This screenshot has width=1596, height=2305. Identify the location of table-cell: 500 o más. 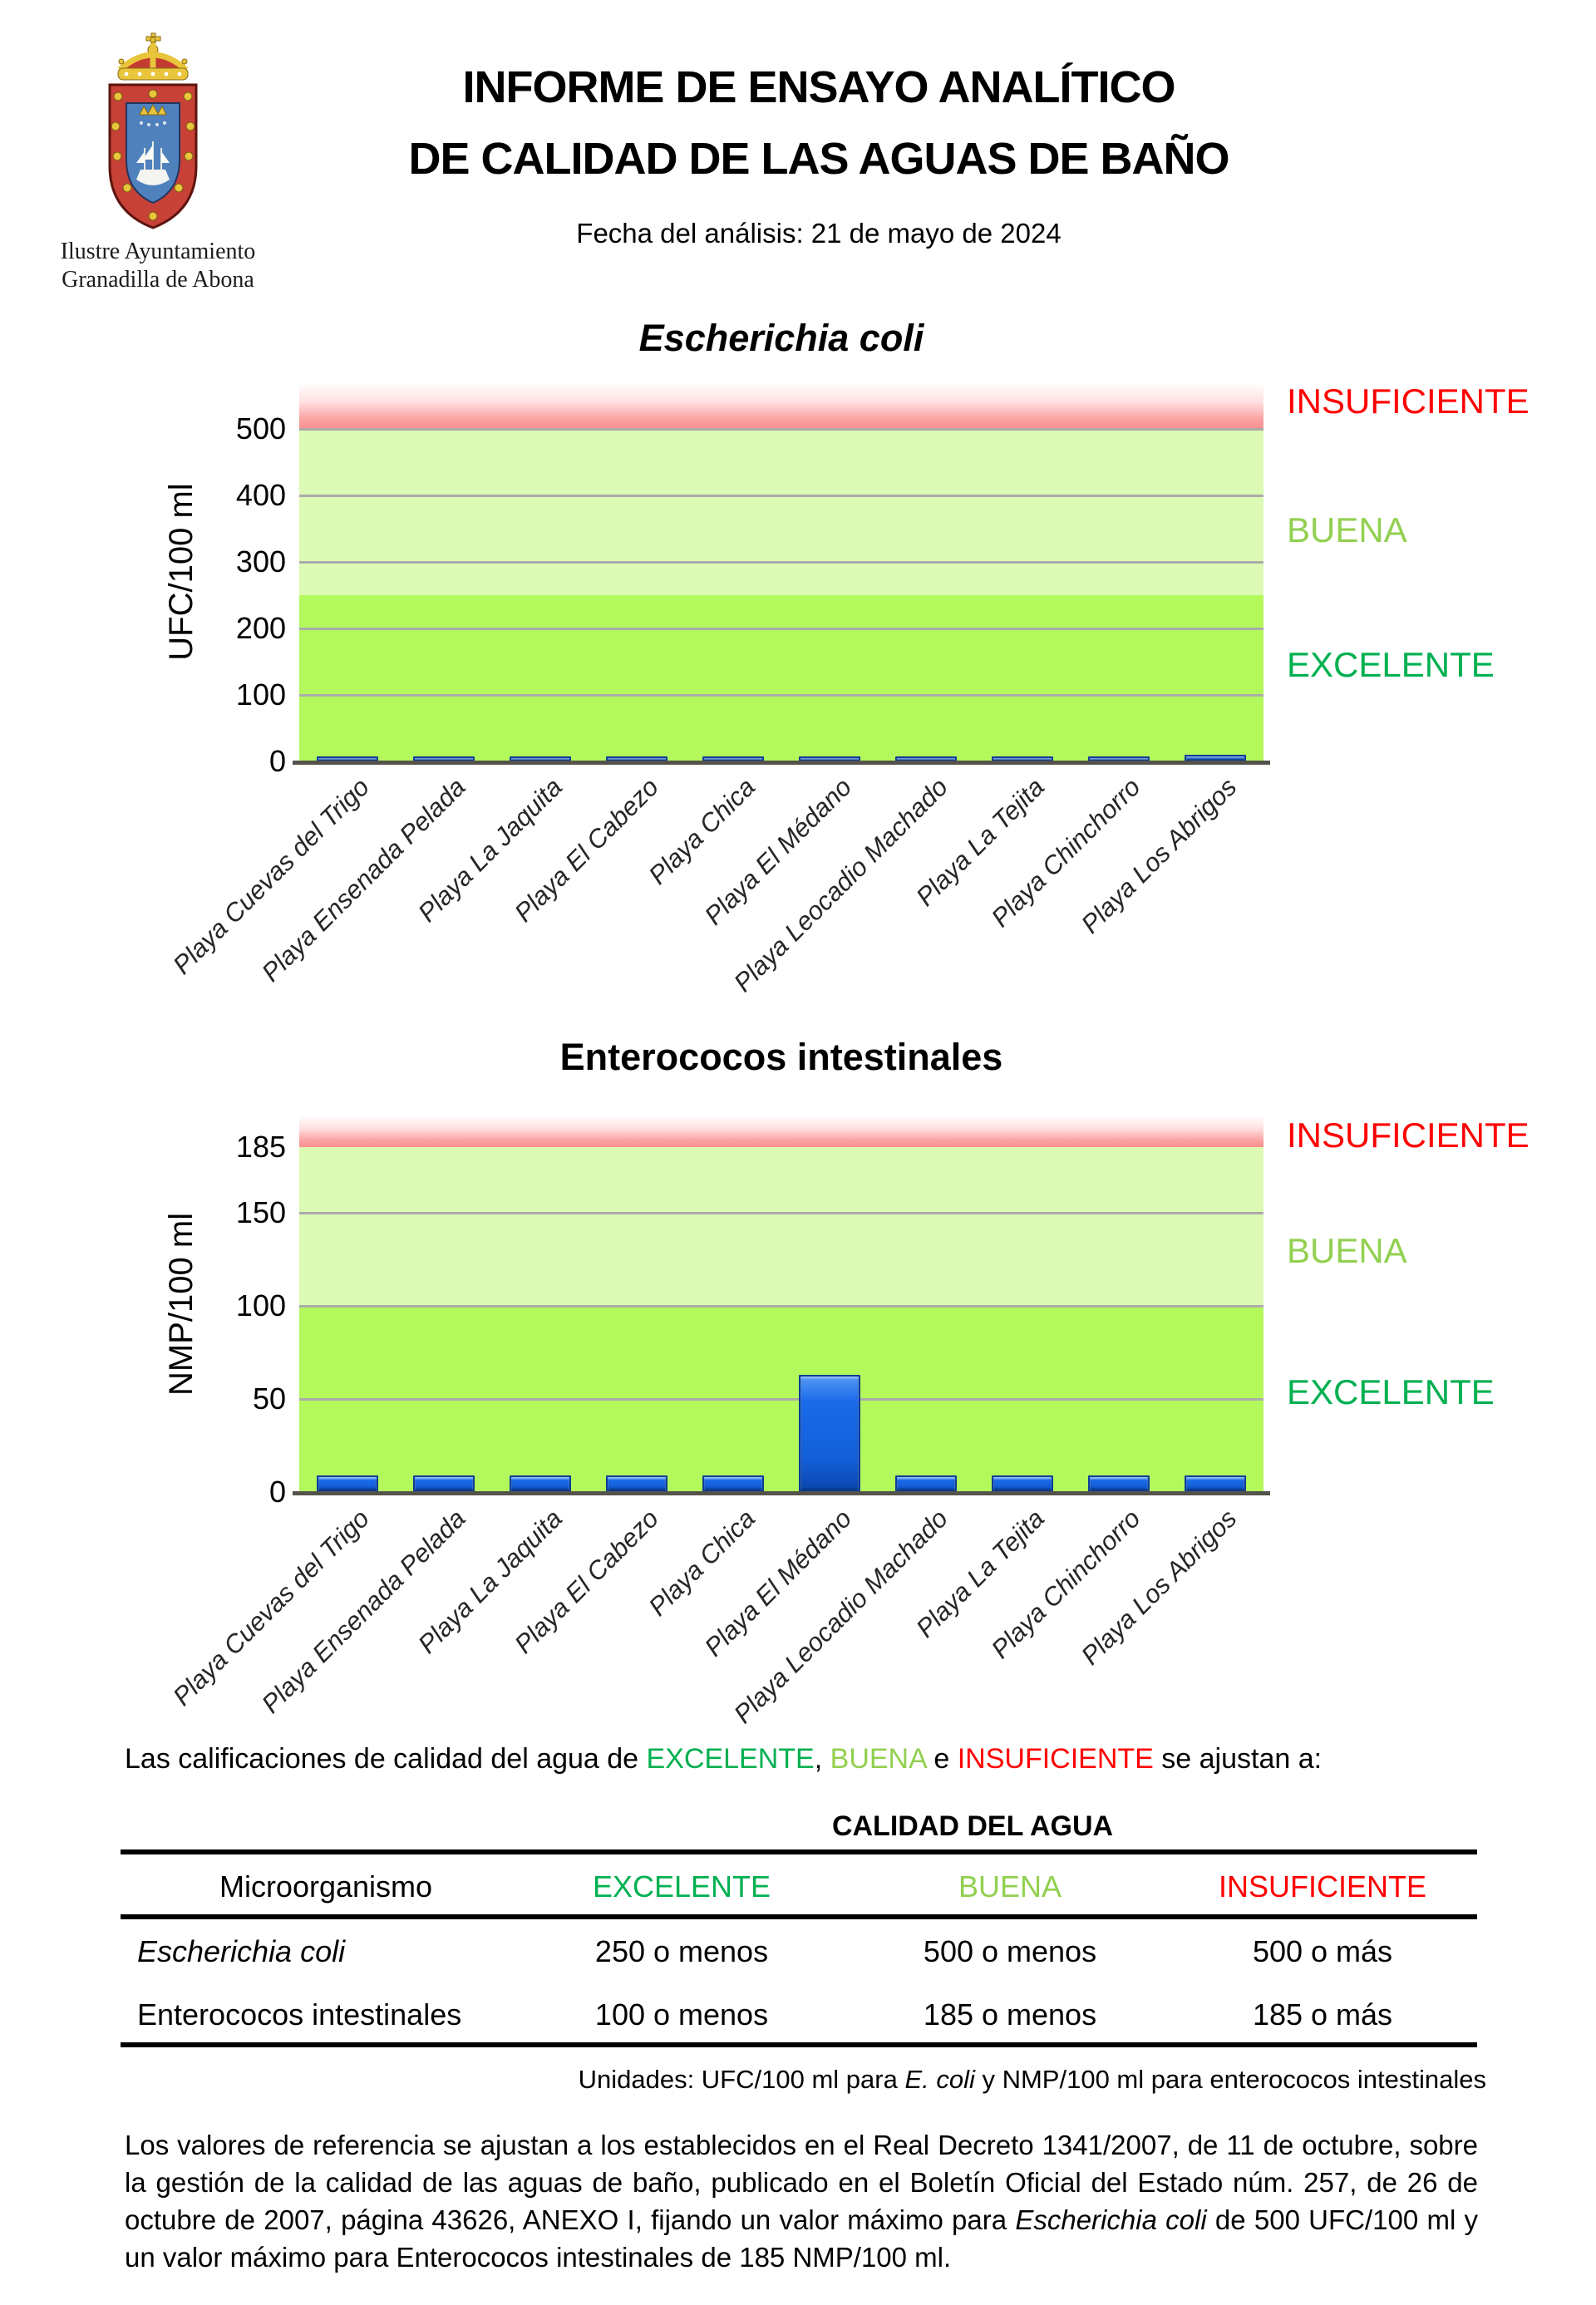
(1322, 1951).